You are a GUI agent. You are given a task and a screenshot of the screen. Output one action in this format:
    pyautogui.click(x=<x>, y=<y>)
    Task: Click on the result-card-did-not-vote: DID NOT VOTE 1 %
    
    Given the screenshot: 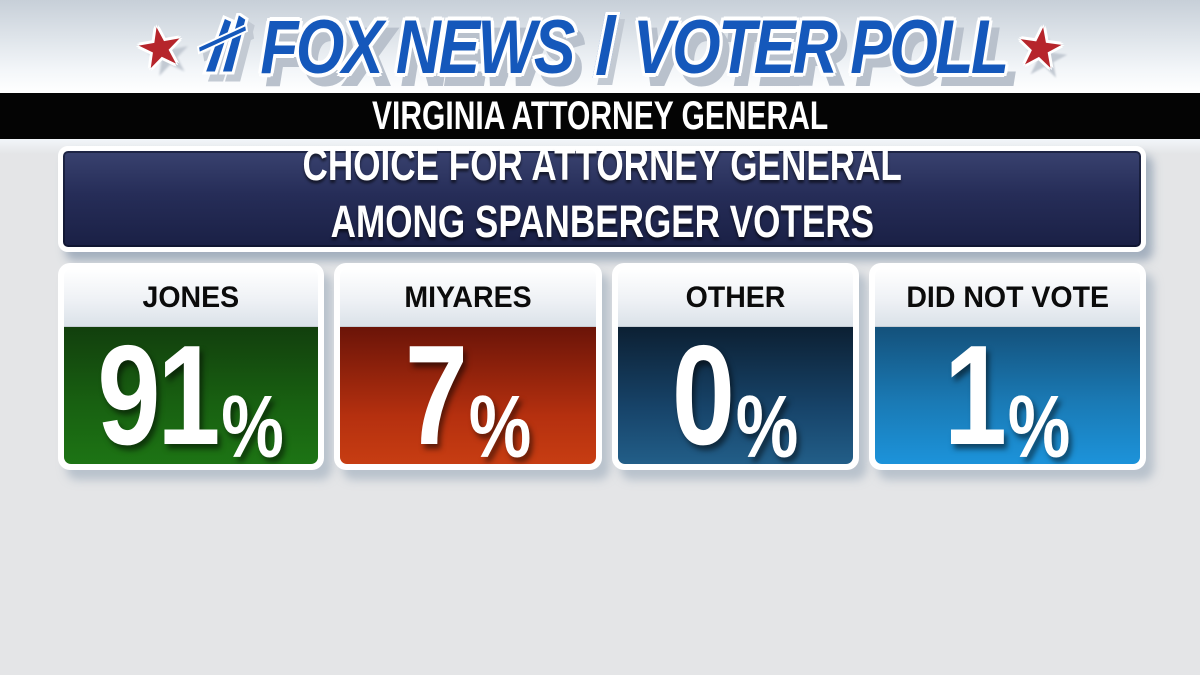 What is the action you would take?
    pyautogui.click(x=1007, y=366)
    